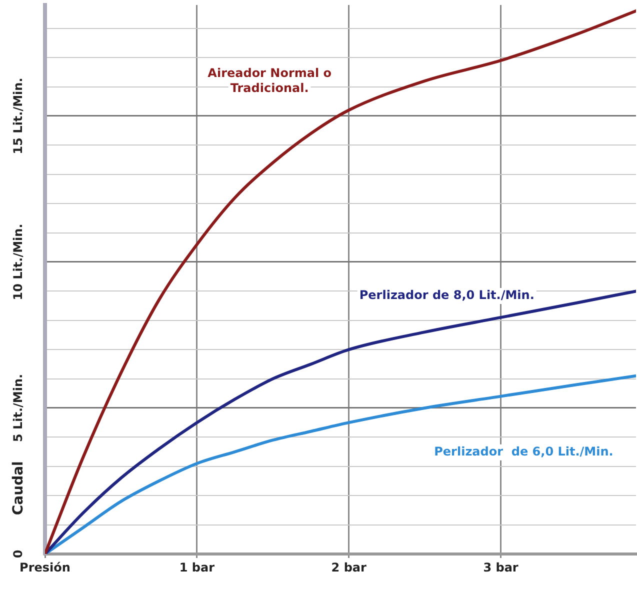 The image size is (637, 591). Describe the element at coordinates (446, 295) in the screenshot. I see `series-label: Perlizador de 8,0 Lit./Min.` at that location.